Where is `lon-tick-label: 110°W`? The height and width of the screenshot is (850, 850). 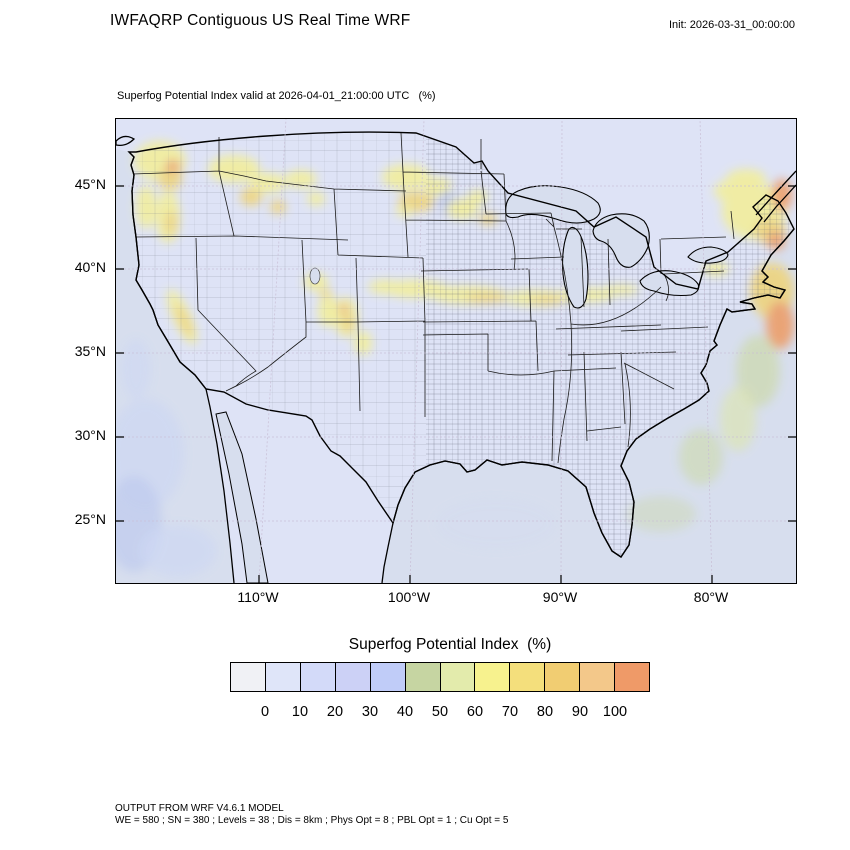
lon-tick-label: 110°W is located at coordinates (258, 597).